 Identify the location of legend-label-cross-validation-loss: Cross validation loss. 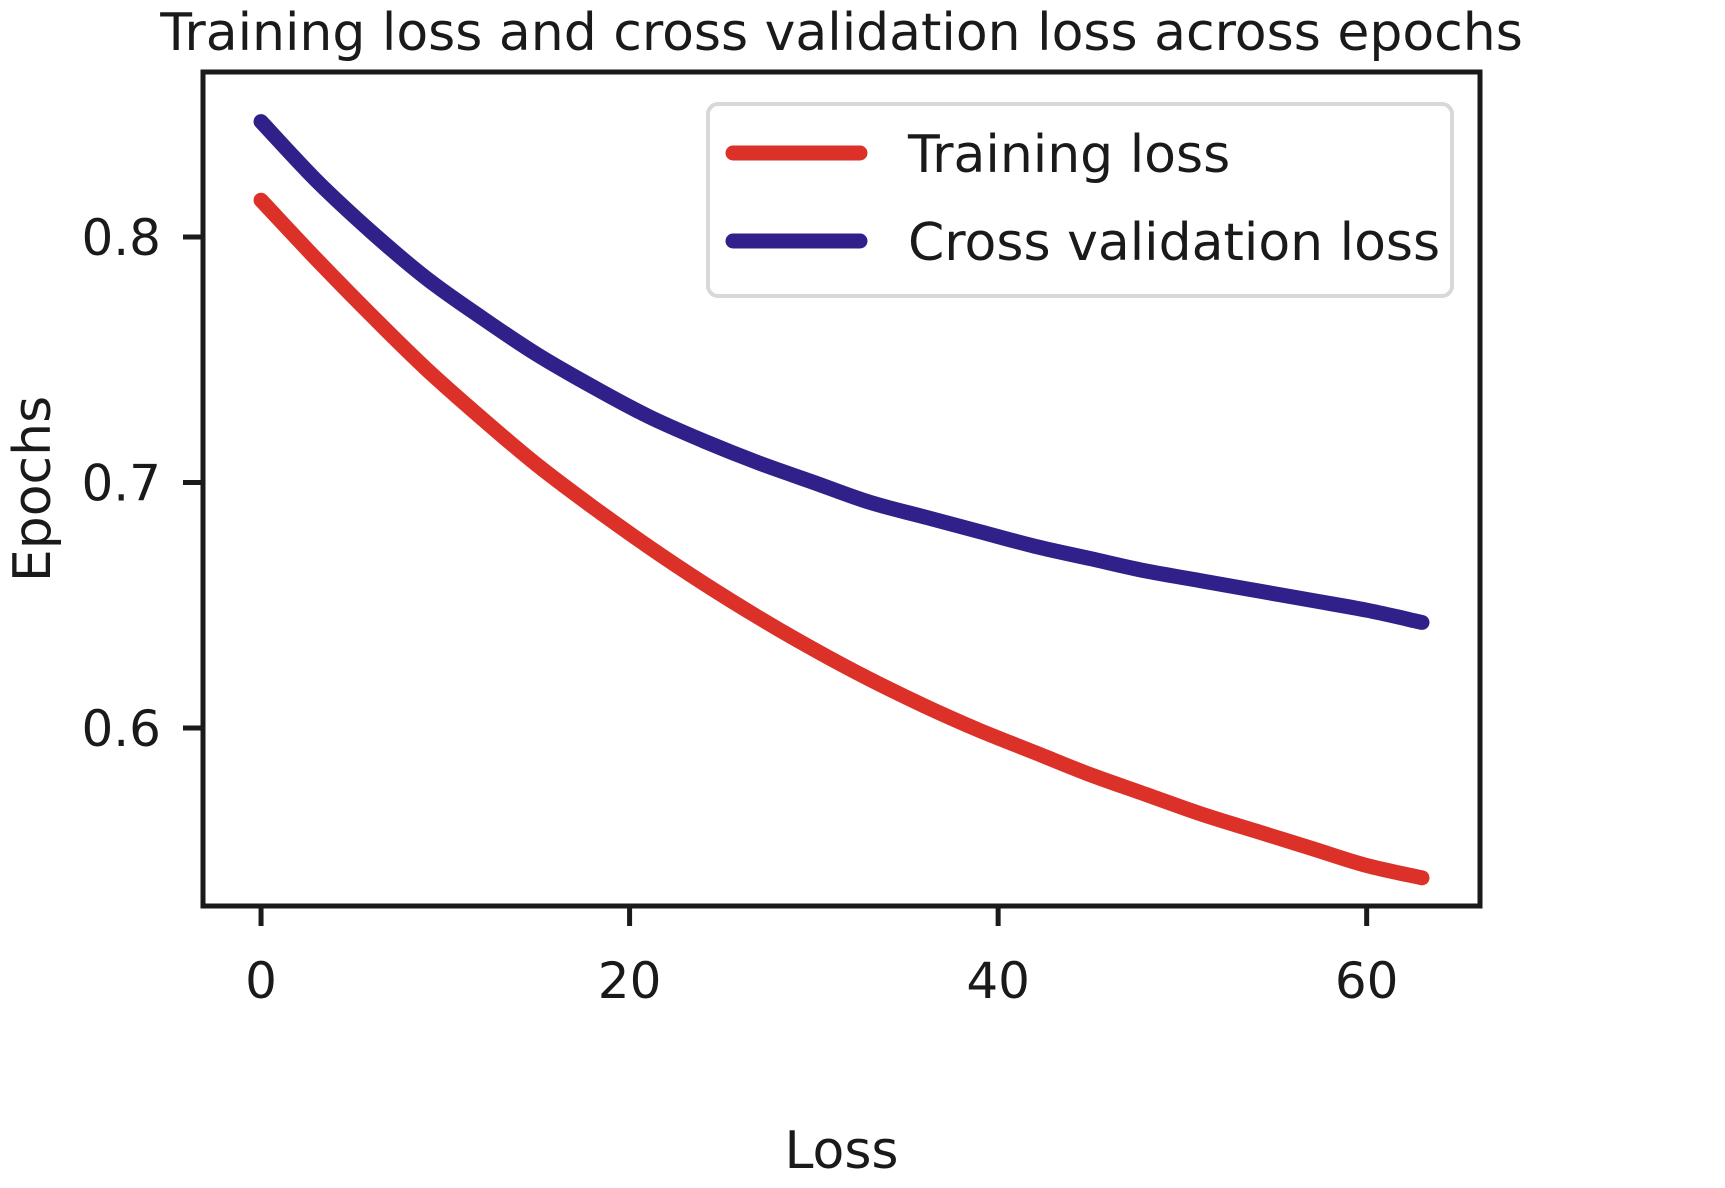
(1174, 243).